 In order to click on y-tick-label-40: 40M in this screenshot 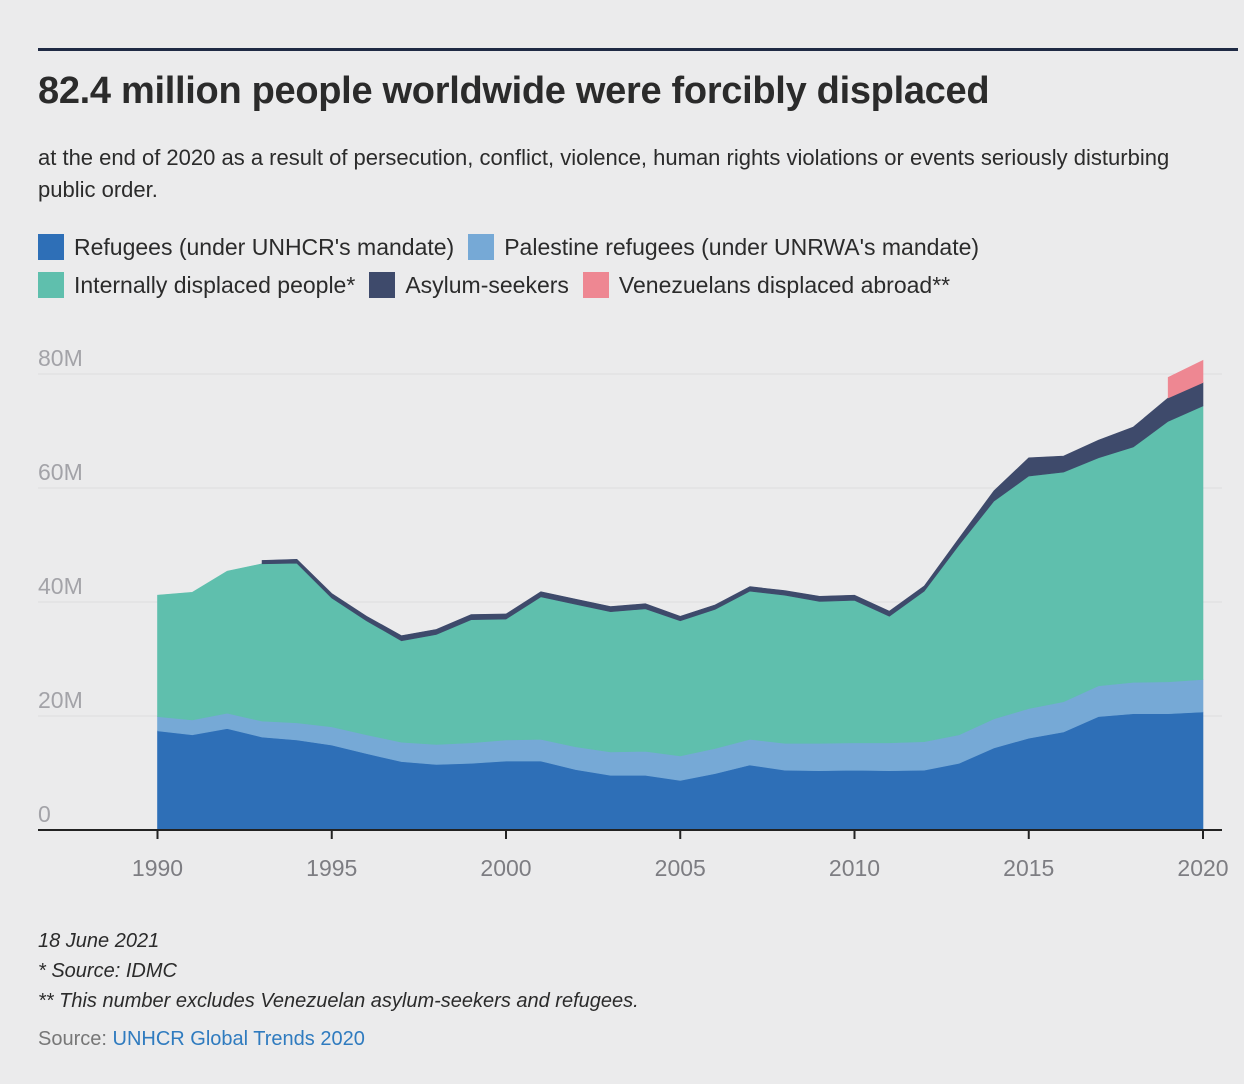, I will do `click(60, 586)`.